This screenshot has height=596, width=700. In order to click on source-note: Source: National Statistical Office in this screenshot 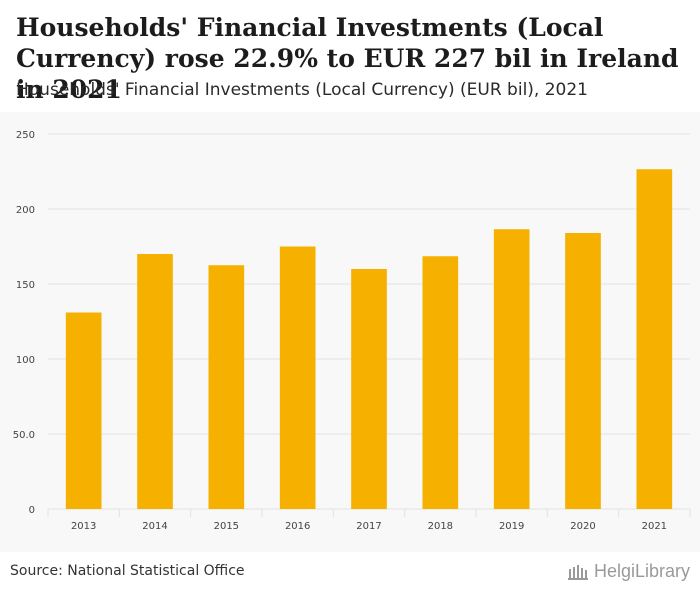, I will do `click(127, 571)`.